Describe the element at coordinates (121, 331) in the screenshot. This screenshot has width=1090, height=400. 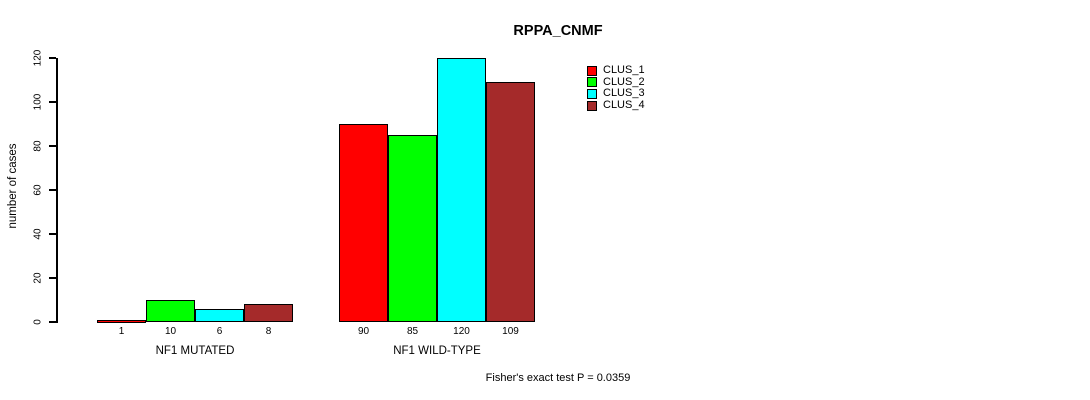
I see `bar-value-label: 1` at that location.